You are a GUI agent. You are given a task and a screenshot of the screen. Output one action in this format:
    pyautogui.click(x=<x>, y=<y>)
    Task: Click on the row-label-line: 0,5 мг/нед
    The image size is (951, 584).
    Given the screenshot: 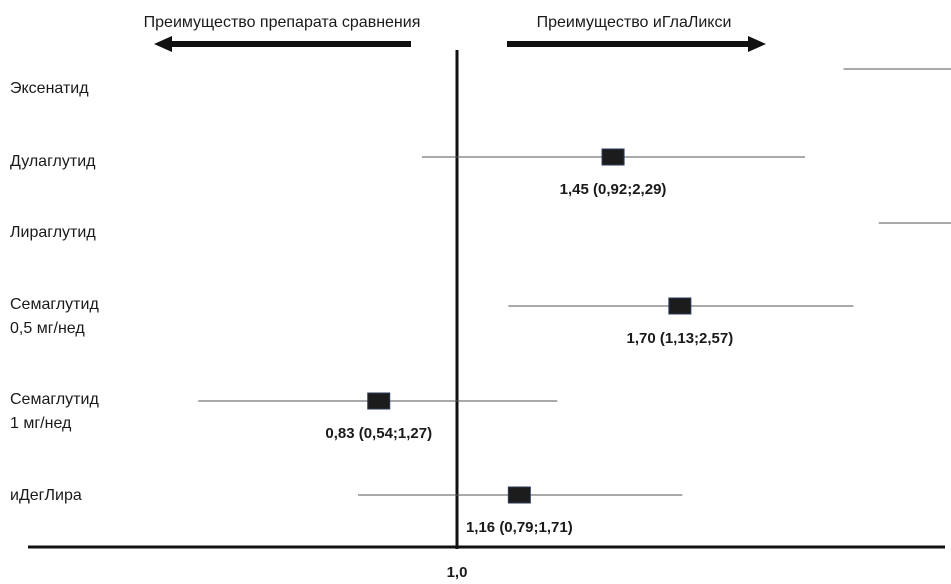 What is the action you would take?
    pyautogui.click(x=47, y=328)
    